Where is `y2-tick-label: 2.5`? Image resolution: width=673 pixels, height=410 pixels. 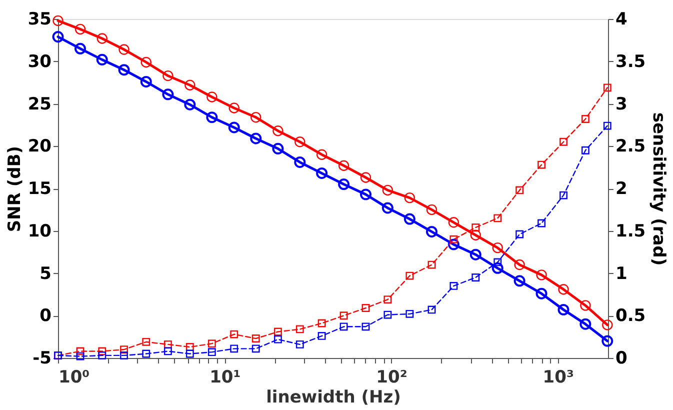 y2-tick-label: 2.5 is located at coordinates (631, 146).